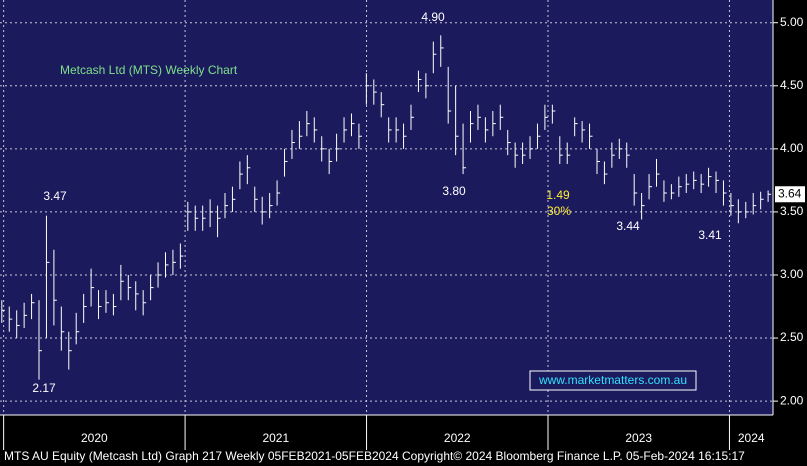 Image resolution: width=807 pixels, height=466 pixels. I want to click on x-tick-label: 2020, so click(94, 438).